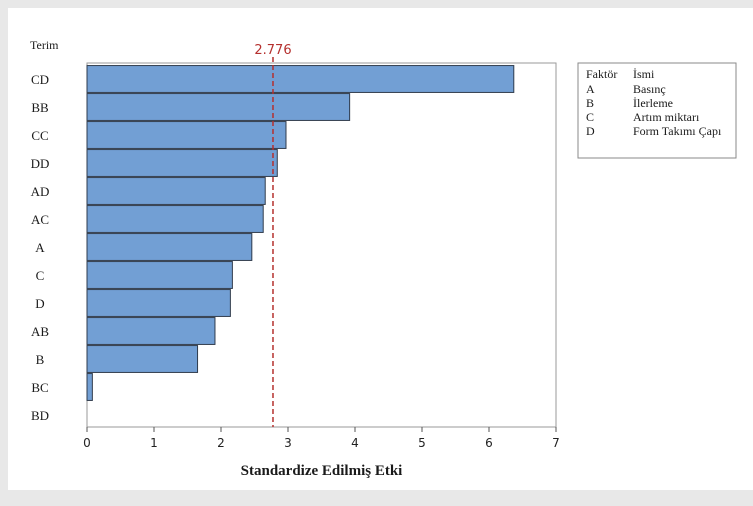  What do you see at coordinates (649, 89) in the screenshot?
I see `legend-name-a: Basınç` at bounding box center [649, 89].